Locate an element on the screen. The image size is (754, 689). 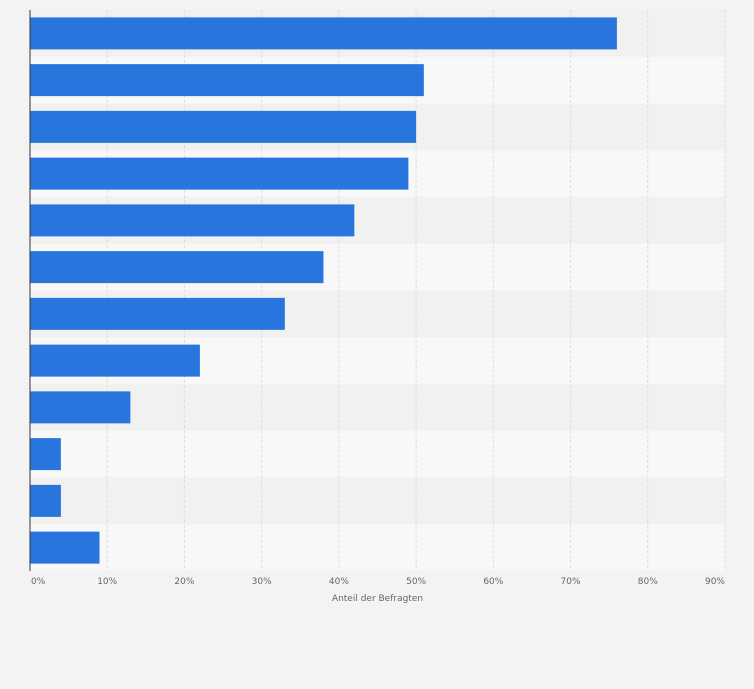
x-tick-label: 70% is located at coordinates (571, 582).